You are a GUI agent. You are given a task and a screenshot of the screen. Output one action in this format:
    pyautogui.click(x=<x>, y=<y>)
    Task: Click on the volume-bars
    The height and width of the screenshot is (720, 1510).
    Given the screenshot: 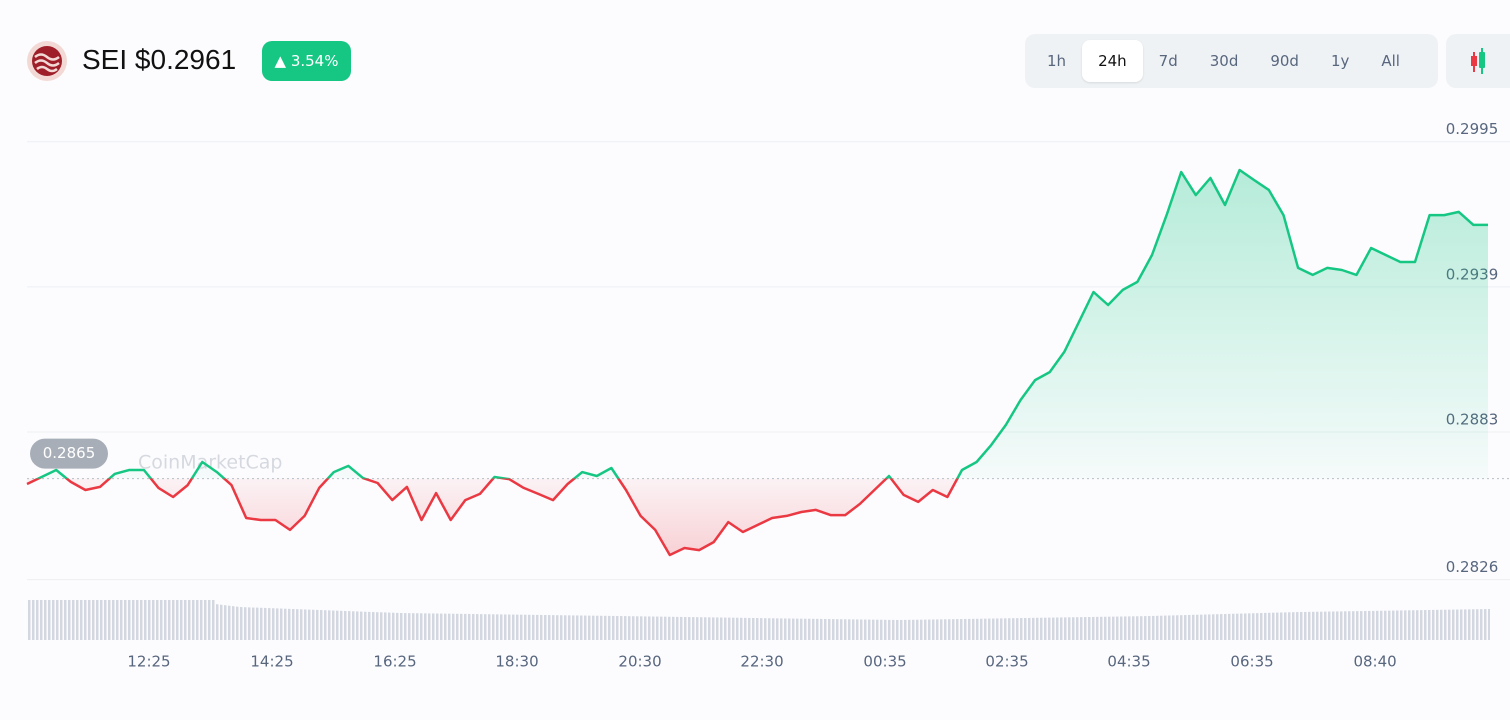 What is the action you would take?
    pyautogui.click(x=758, y=620)
    